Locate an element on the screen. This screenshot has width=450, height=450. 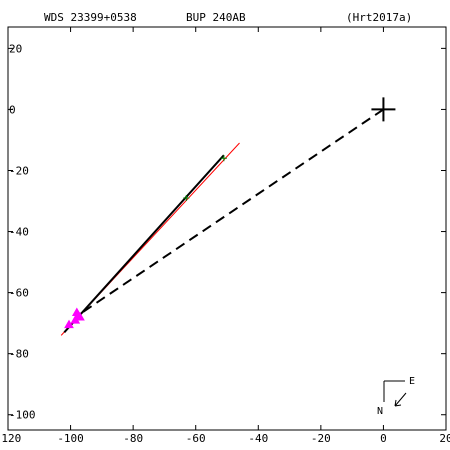
compass-arrow-icon is located at coordinates (400, 399).